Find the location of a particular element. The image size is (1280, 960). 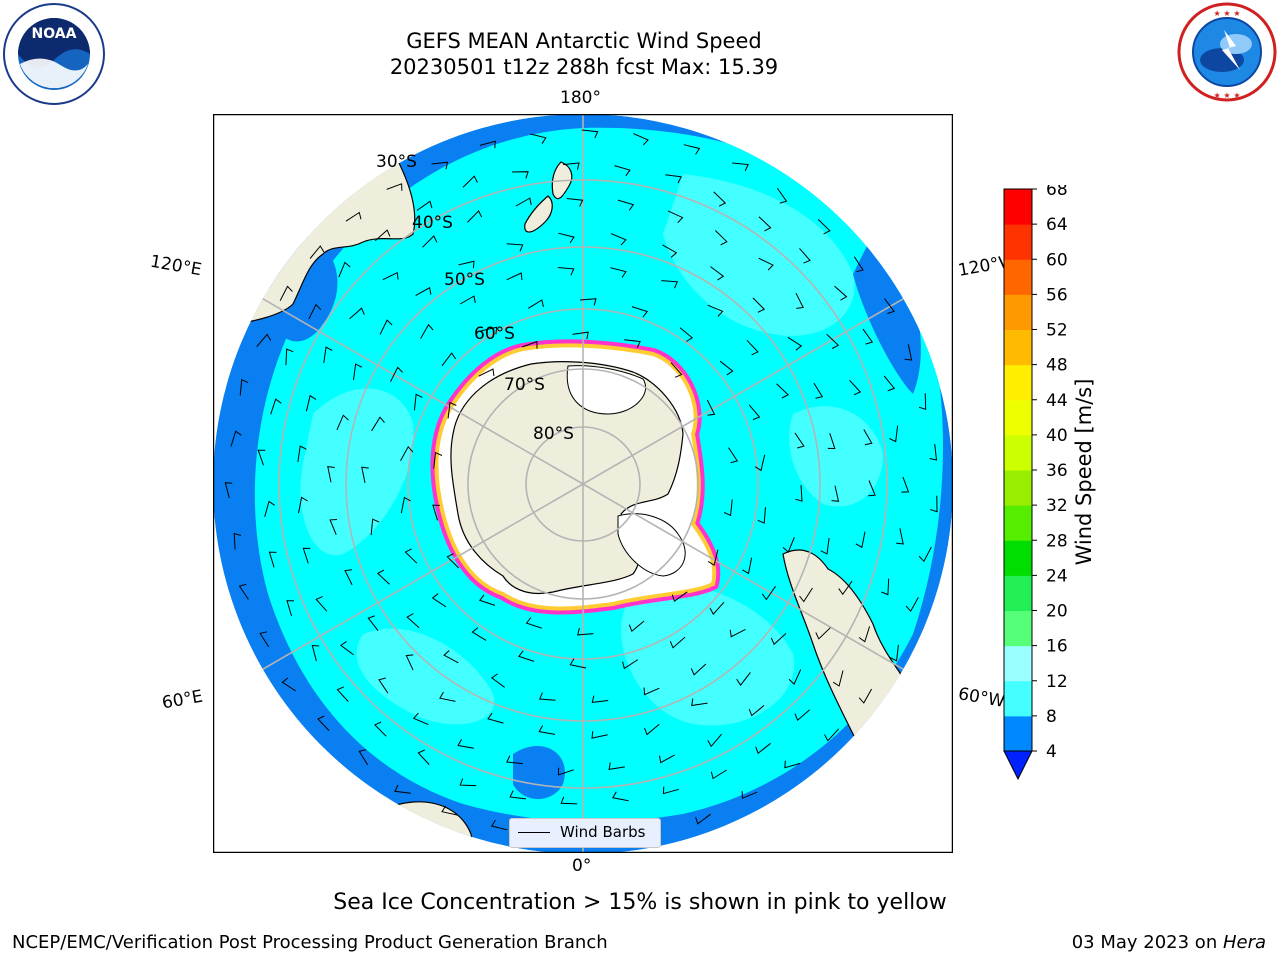

colorbar-tick-label: 44 is located at coordinates (1057, 401).